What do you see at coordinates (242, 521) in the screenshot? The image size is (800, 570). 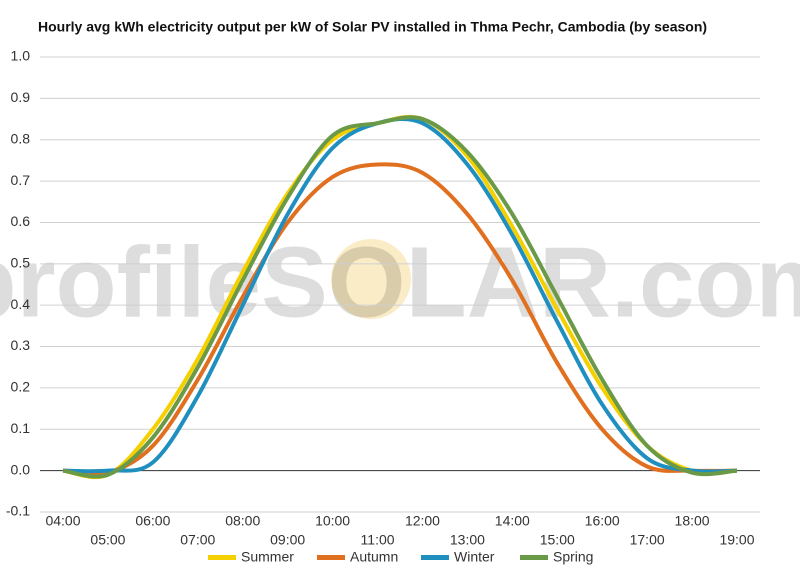 I see `x-tick-label: 08:00` at bounding box center [242, 521].